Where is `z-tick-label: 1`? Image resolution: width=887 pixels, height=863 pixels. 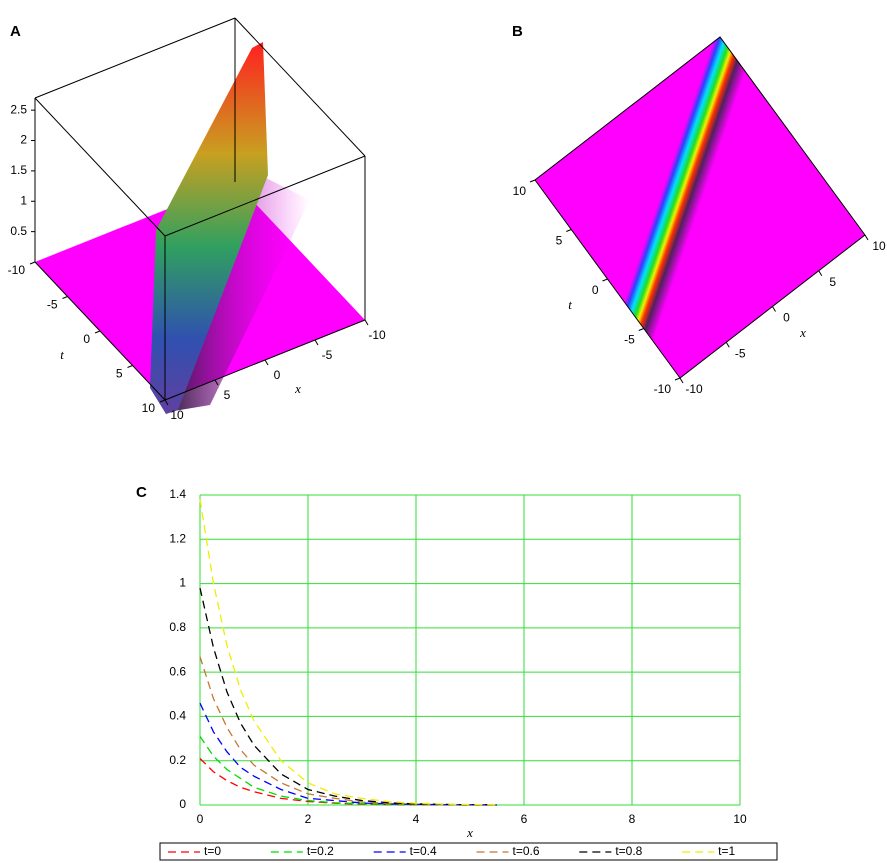 z-tick-label: 1 is located at coordinates (23, 200).